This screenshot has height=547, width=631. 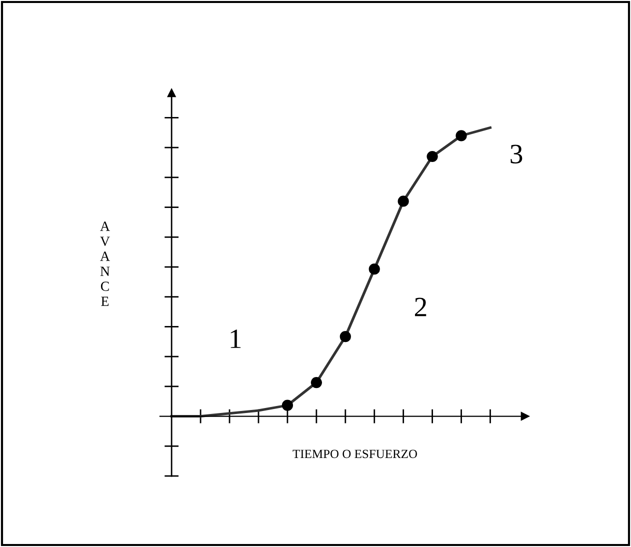 I want to click on annotation: 1, so click(x=235, y=339).